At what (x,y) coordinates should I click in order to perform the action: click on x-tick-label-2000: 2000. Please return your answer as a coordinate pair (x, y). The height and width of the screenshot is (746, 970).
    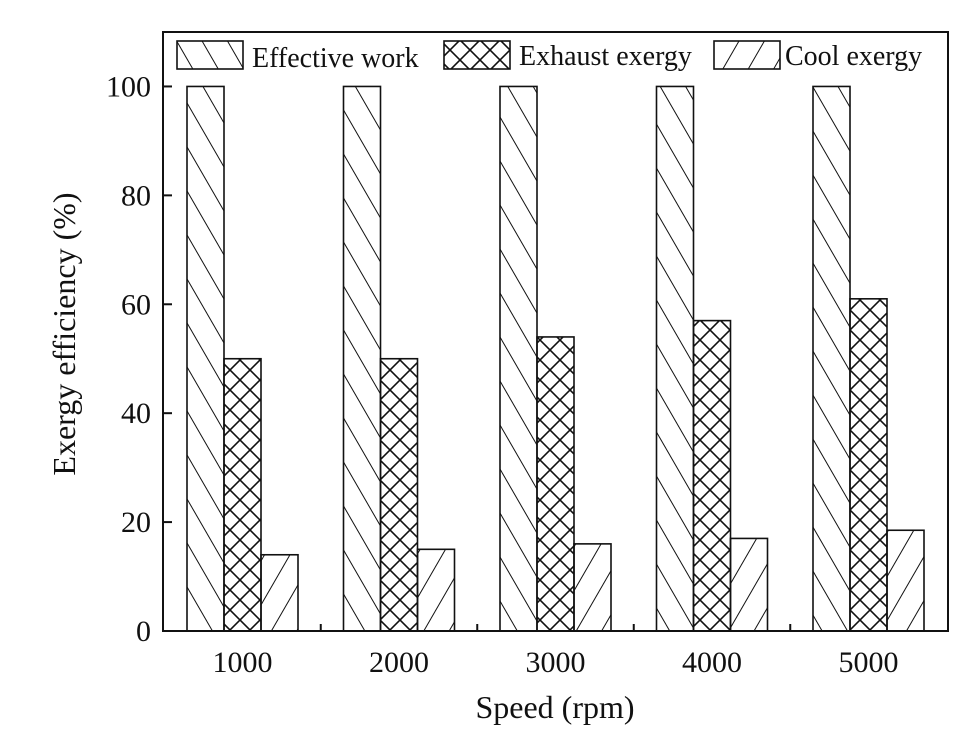
    Looking at the image, I should click on (399, 662).